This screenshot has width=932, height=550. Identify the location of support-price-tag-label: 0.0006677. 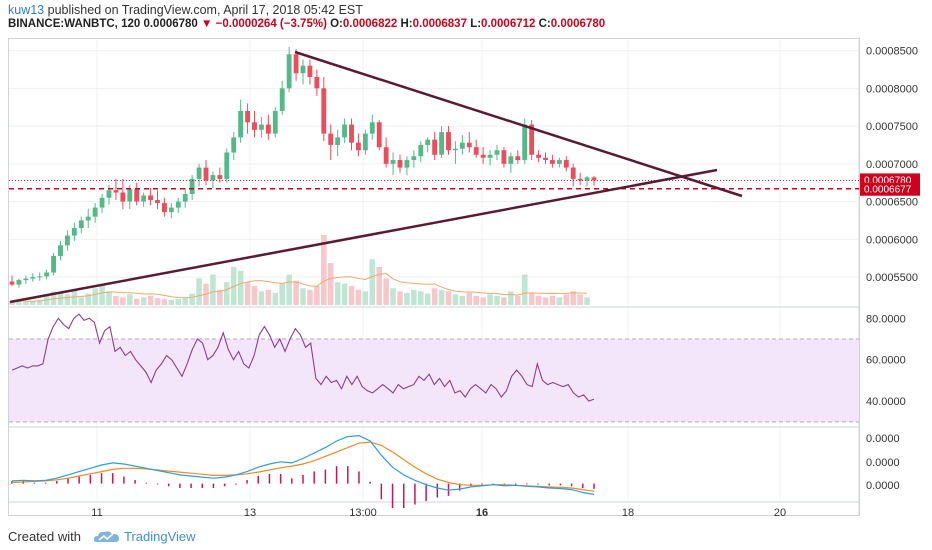
(888, 190).